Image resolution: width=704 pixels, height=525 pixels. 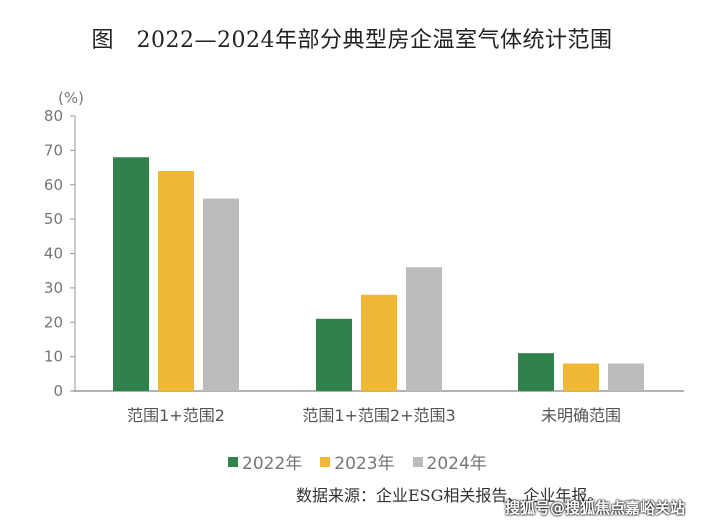 What do you see at coordinates (378, 415) in the screenshot?
I see `x-category-label: 范围1+范围2+范围3` at bounding box center [378, 415].